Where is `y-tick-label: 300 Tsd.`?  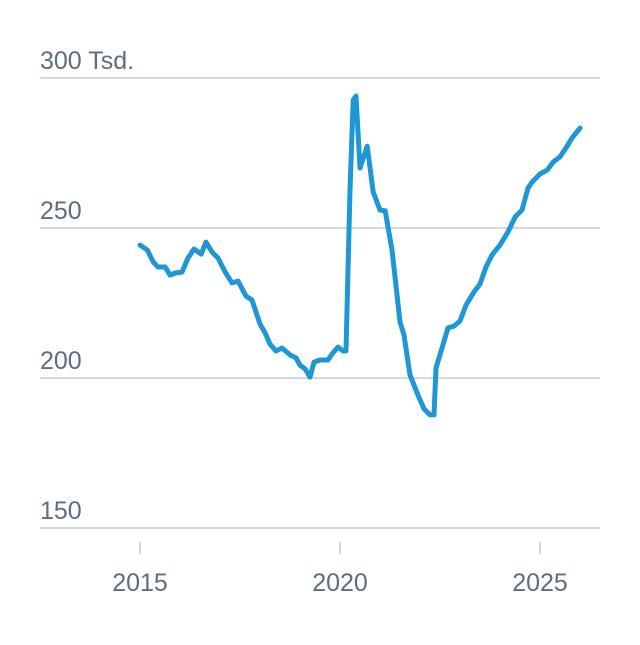
y-tick-label: 300 Tsd. is located at coordinates (87, 61).